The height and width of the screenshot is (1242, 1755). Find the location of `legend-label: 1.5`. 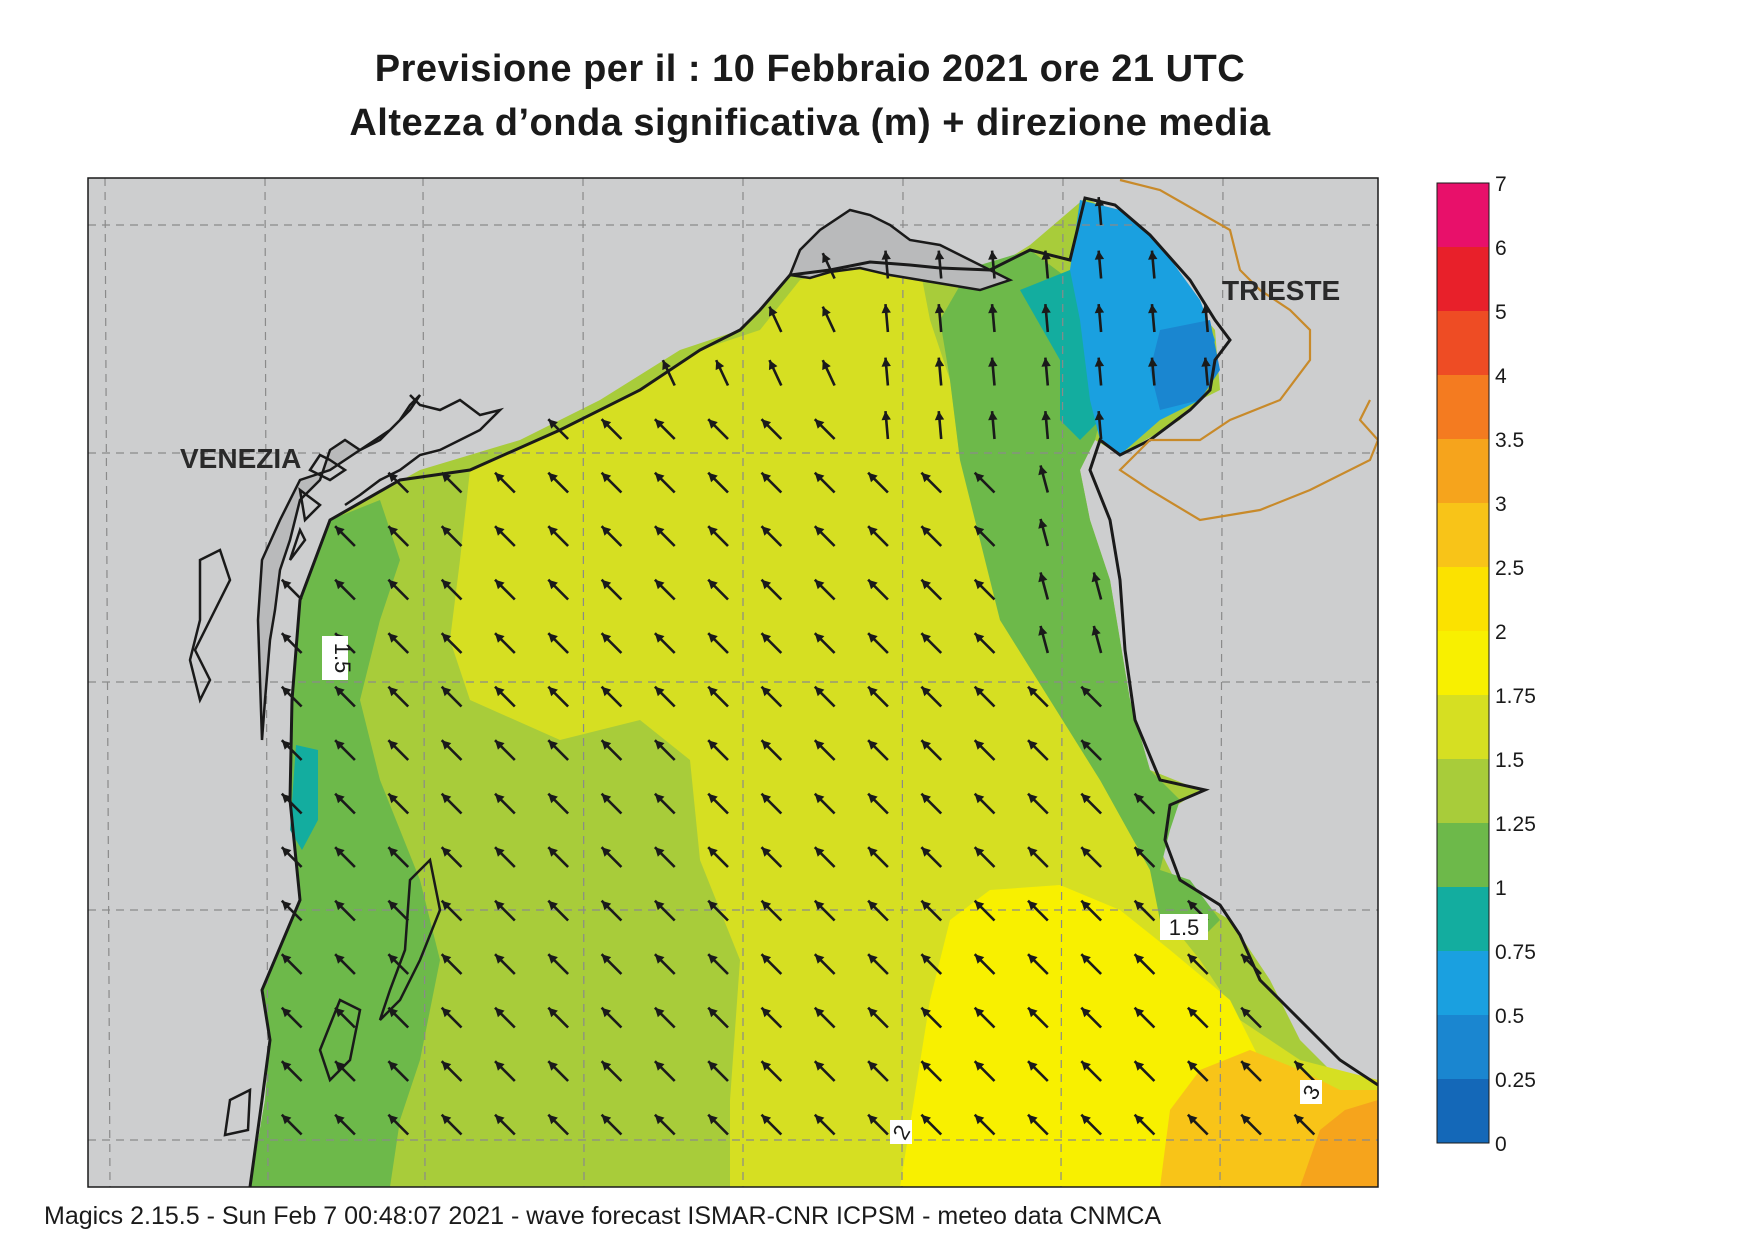

legend-label: 1.5 is located at coordinates (1509, 760).